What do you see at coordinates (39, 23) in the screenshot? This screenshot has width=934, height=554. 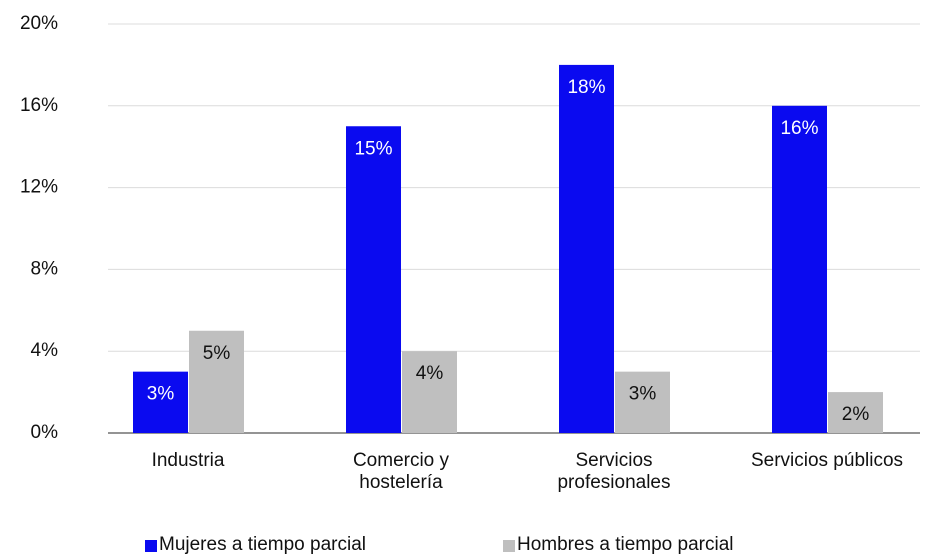 I see `y-tick-label: 20%` at bounding box center [39, 23].